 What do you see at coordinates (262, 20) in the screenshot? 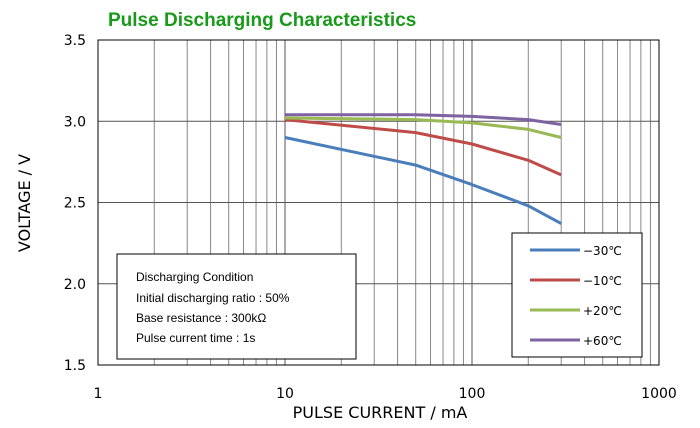
I see `chart-title: Pulse Discharging Characteristics` at bounding box center [262, 20].